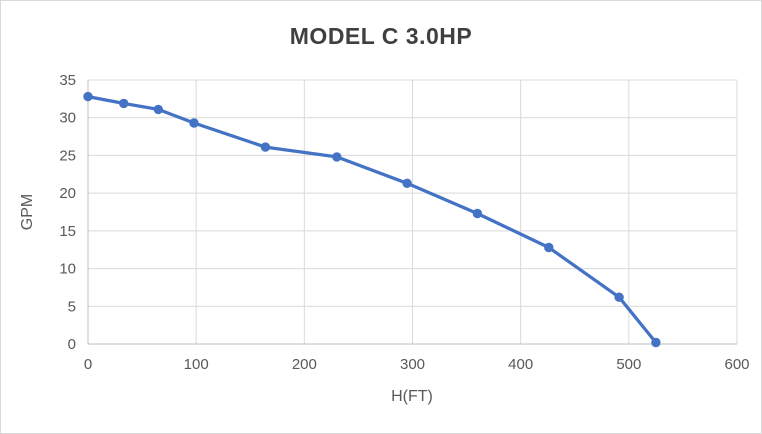  What do you see at coordinates (520, 364) in the screenshot?
I see `x-tick-label: 400` at bounding box center [520, 364].